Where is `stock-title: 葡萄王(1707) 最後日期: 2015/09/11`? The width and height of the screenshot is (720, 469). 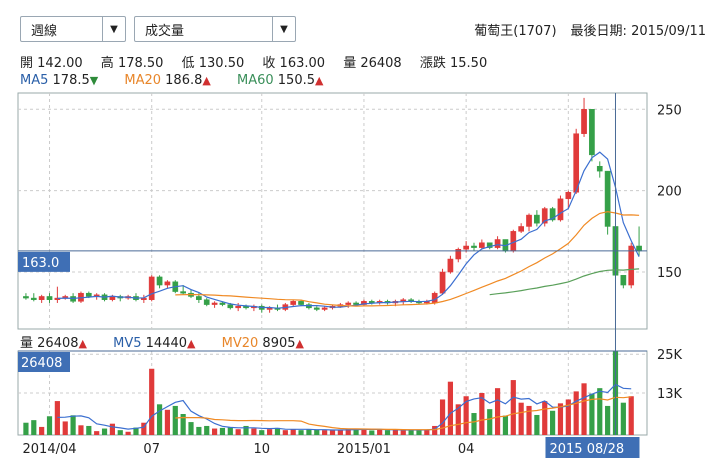
stock-title: 葡萄王(1707) 最後日期: 2015/09/11 is located at coordinates (583, 29).